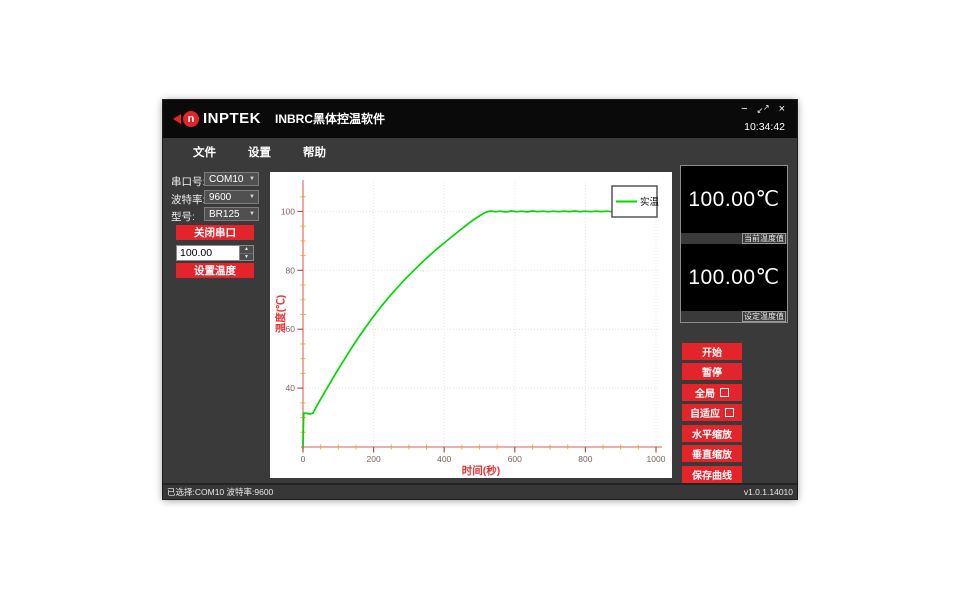  Describe the element at coordinates (712, 371) in the screenshot. I see `pause-button: 暂停` at that location.